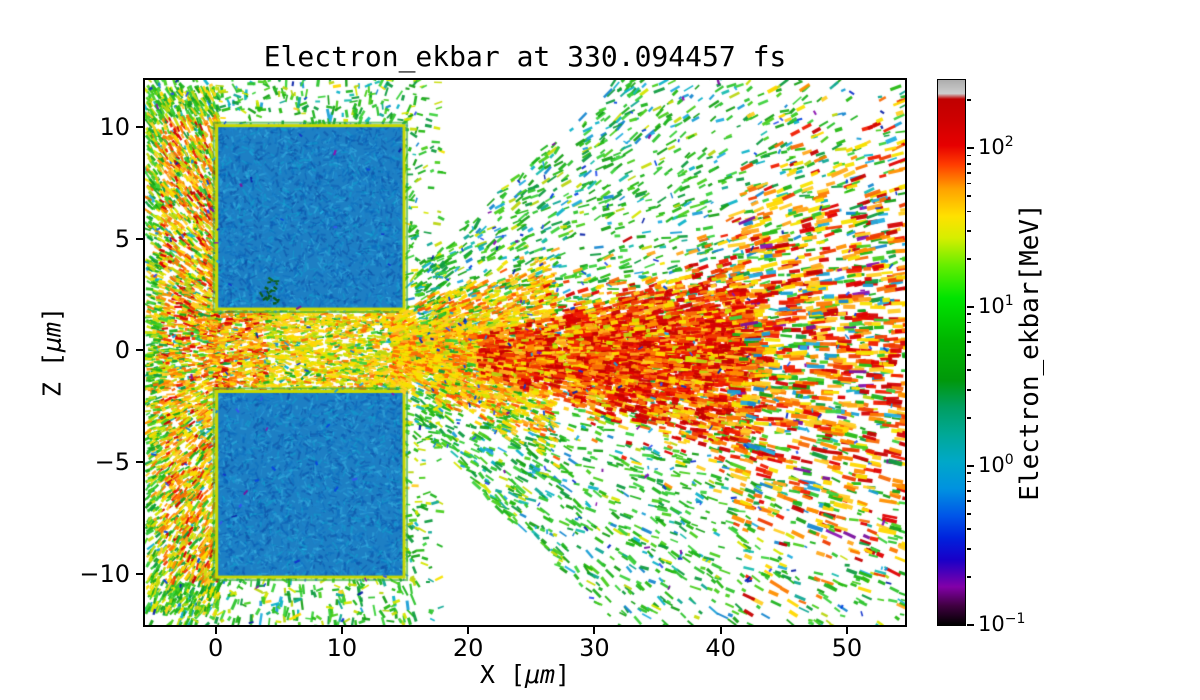 The width and height of the screenshot is (1200, 700). I want to click on colorbar-tick-label: 10¹, so click(996, 306).